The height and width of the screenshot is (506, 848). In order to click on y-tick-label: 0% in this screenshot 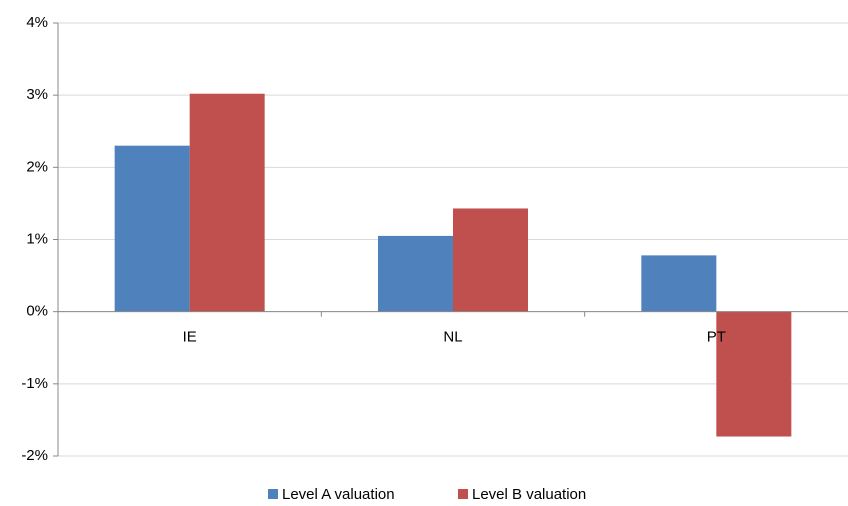, I will do `click(37, 311)`.